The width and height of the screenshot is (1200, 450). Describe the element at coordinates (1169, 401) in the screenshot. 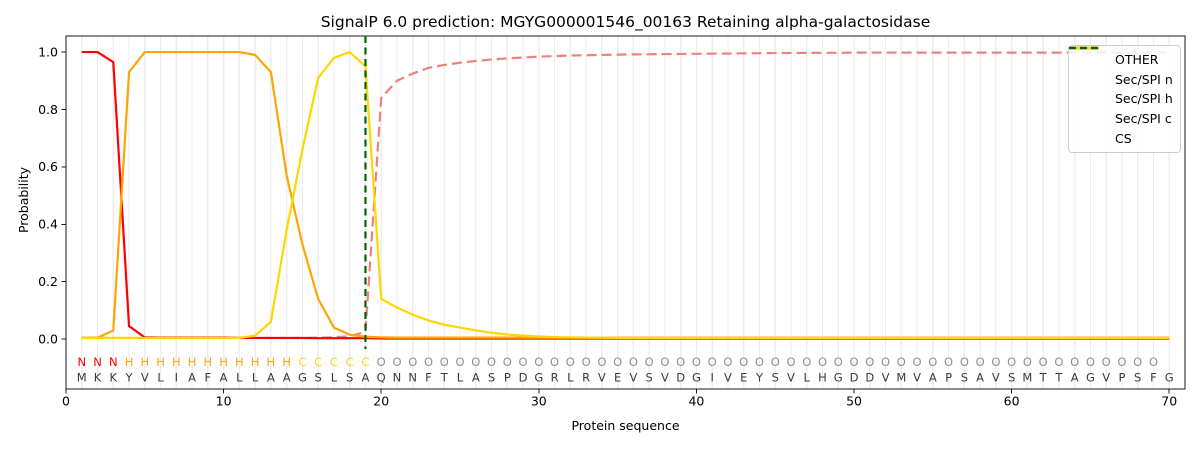

I see `x-tick-label: 70` at that location.